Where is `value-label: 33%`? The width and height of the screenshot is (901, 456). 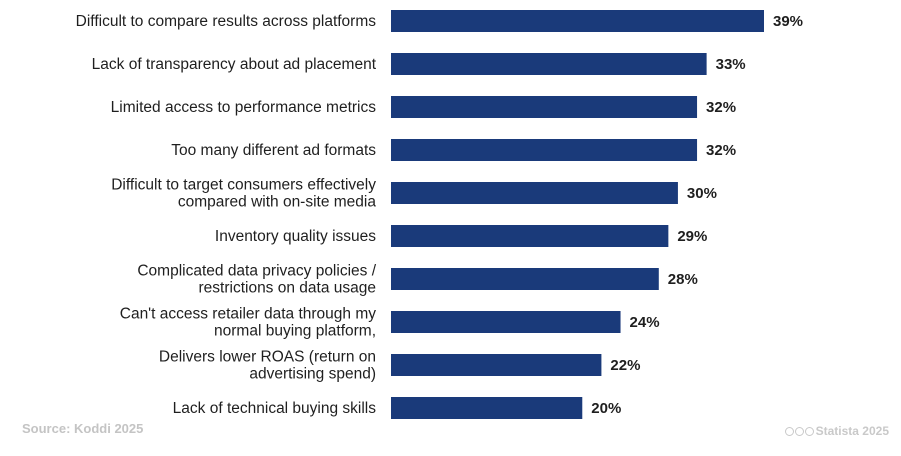 value-label: 33% is located at coordinates (731, 64).